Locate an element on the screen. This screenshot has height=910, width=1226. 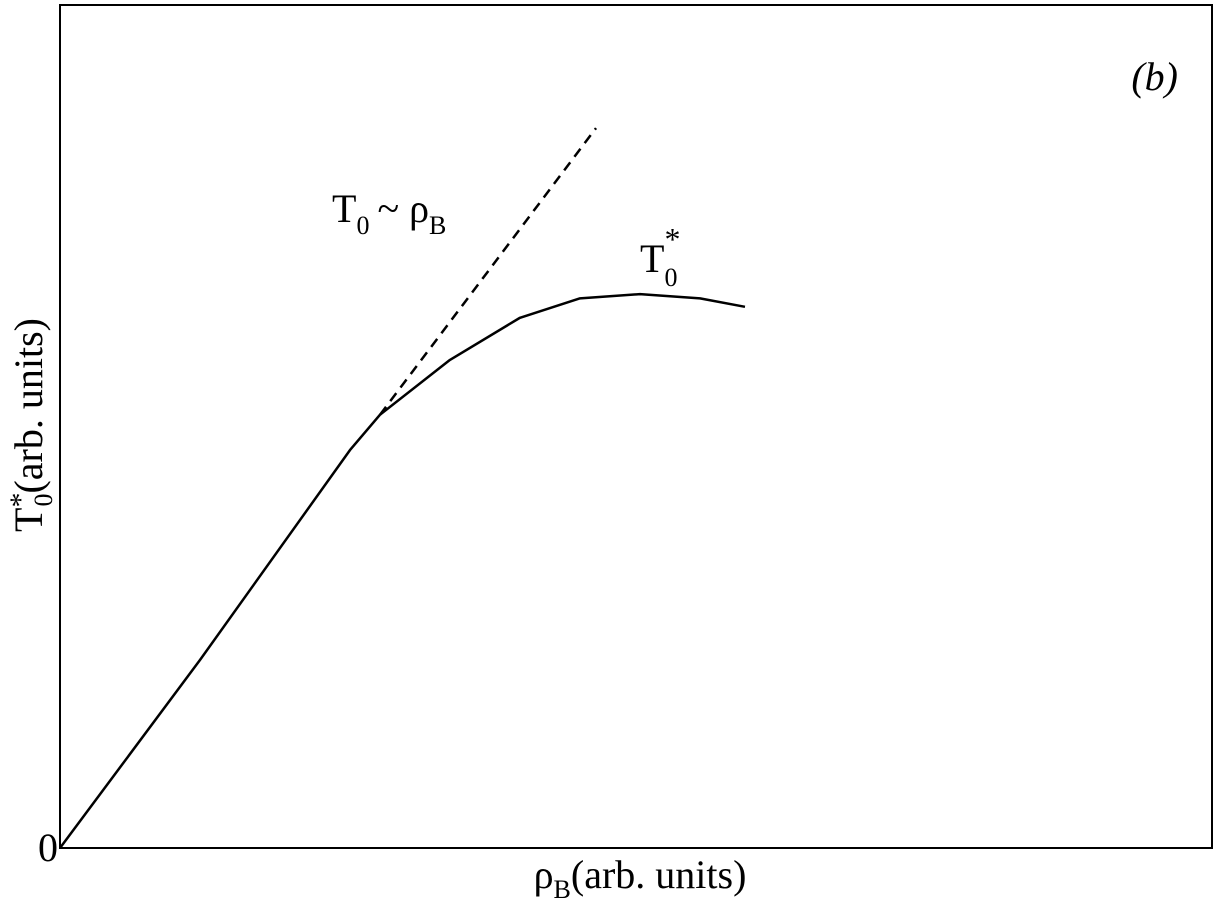
y-tick-label: 0 is located at coordinates (48, 847).